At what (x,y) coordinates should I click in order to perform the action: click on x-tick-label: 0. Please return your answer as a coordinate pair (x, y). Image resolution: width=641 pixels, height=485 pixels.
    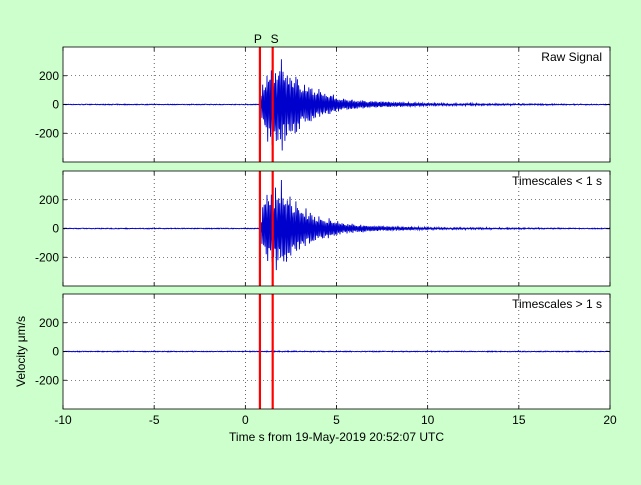
    Looking at the image, I should click on (245, 420).